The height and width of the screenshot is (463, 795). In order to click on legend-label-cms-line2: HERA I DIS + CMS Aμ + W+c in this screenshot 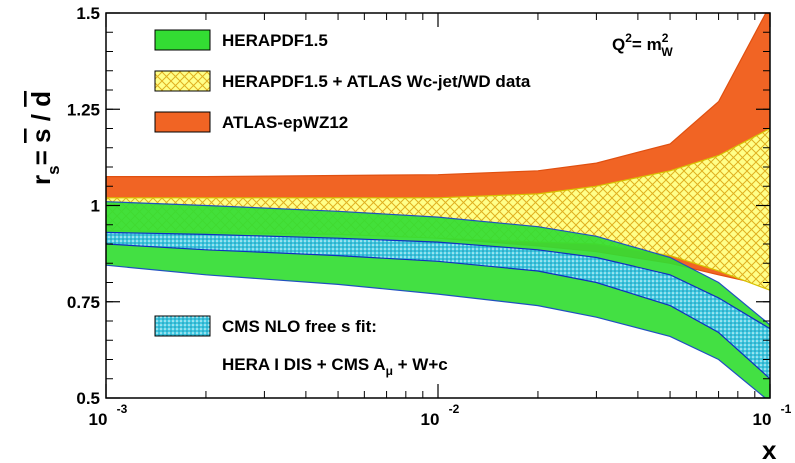, I will do `click(335, 366)`.